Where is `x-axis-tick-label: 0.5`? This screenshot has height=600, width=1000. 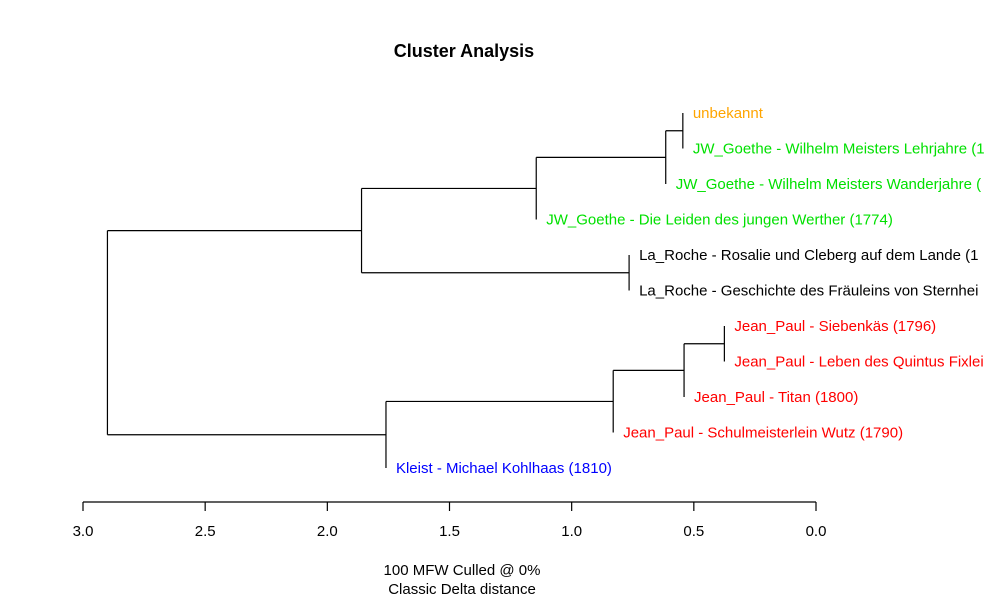 x-axis-tick-label: 0.5 is located at coordinates (693, 531).